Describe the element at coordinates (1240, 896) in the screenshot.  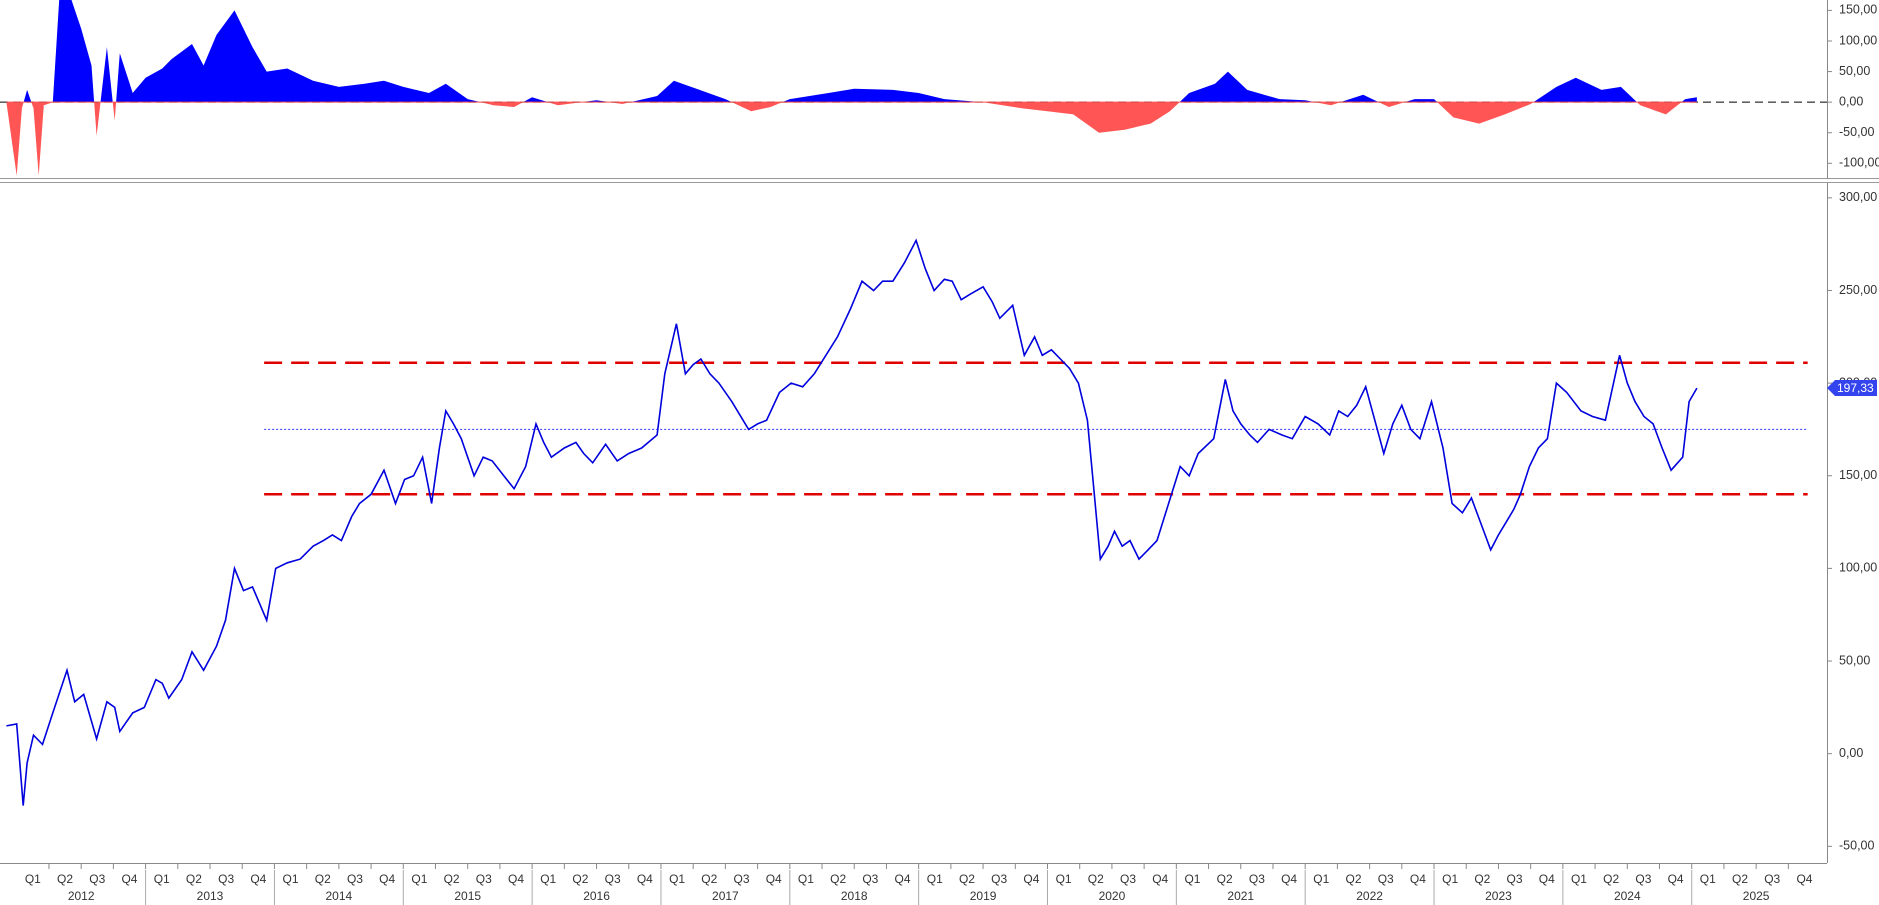
I see `year-label: 2021` at that location.